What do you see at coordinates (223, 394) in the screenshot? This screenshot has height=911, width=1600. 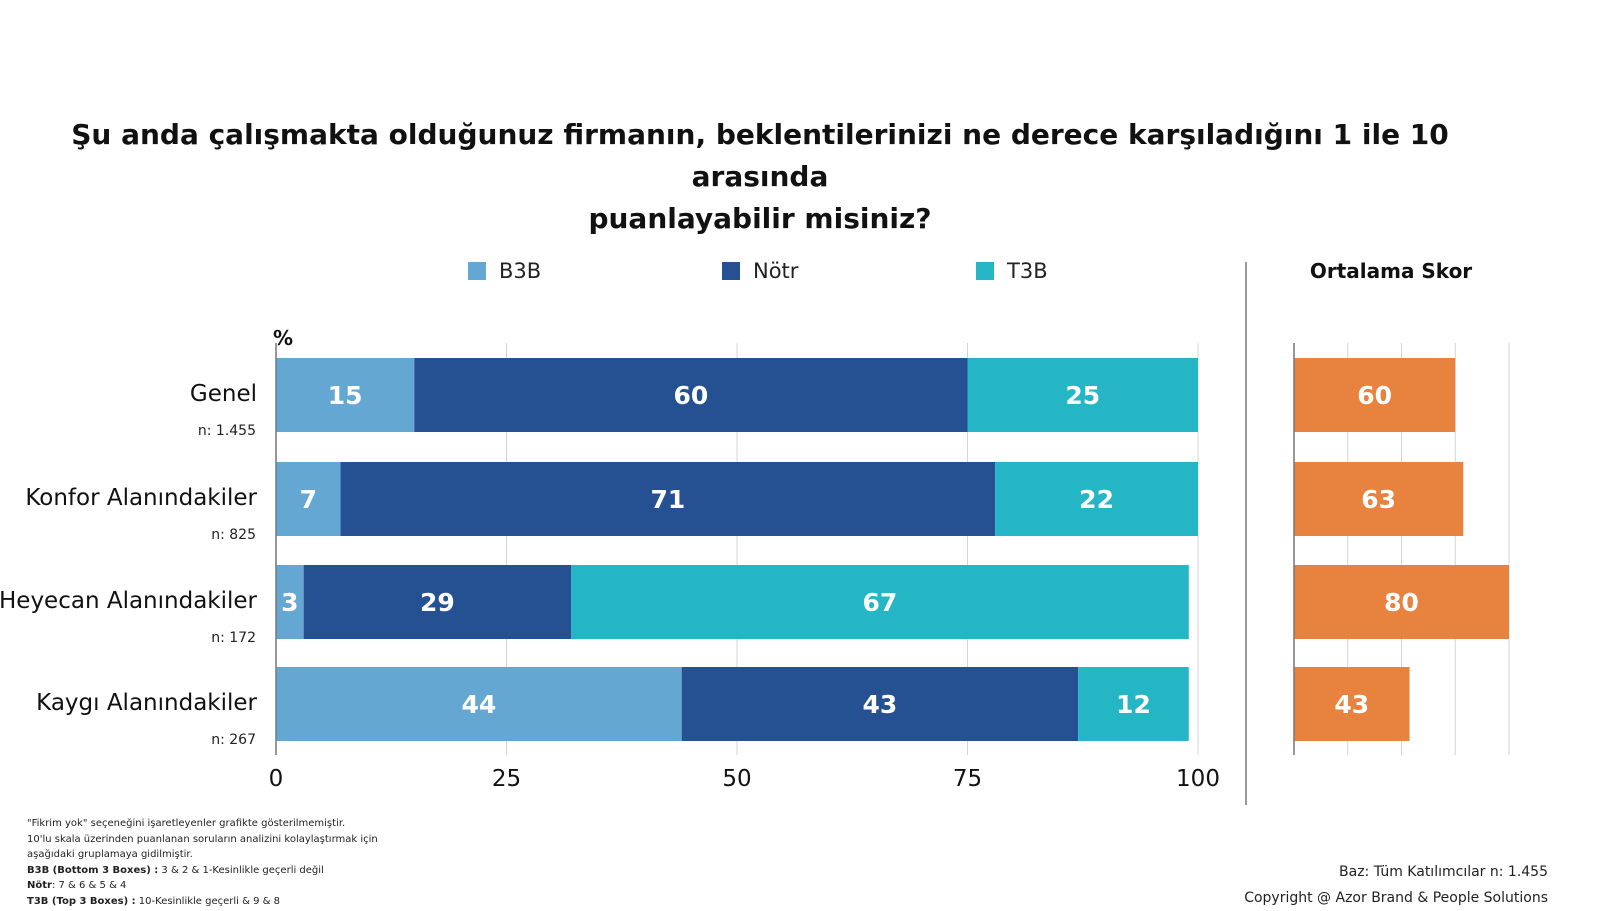 I see `category-label-0: Genel` at bounding box center [223, 394].